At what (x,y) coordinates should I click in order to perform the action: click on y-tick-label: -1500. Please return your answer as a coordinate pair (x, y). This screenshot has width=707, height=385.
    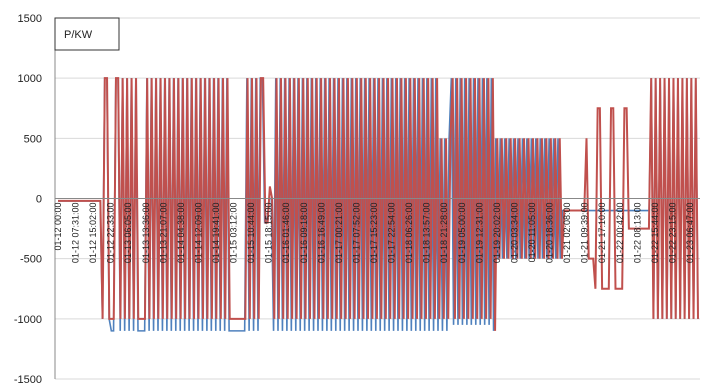
    Looking at the image, I should click on (28, 379).